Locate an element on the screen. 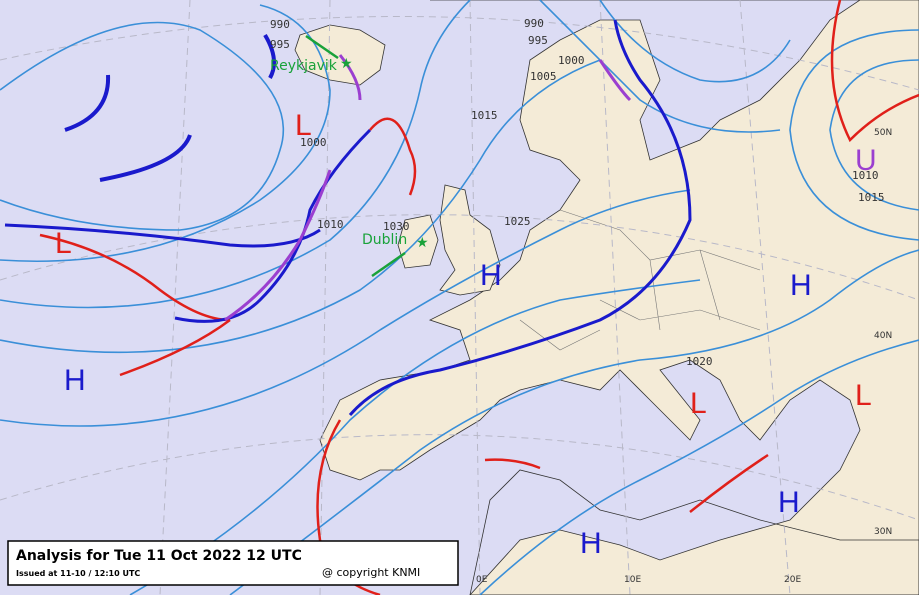 The image size is (919, 595). graticule-label: 50N is located at coordinates (883, 133).